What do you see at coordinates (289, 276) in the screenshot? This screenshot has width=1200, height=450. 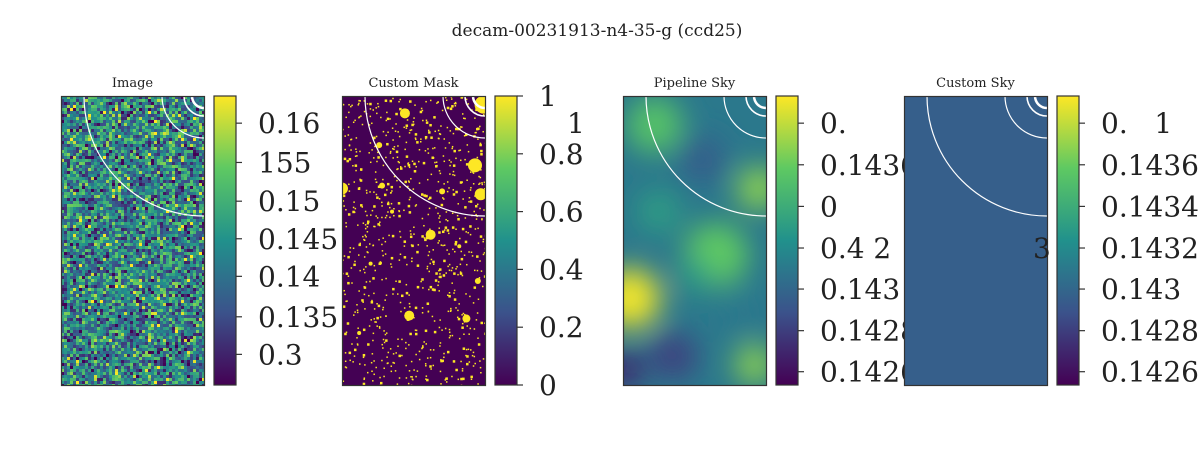 I see `colorbar-tick-label: 0.14` at bounding box center [289, 276].